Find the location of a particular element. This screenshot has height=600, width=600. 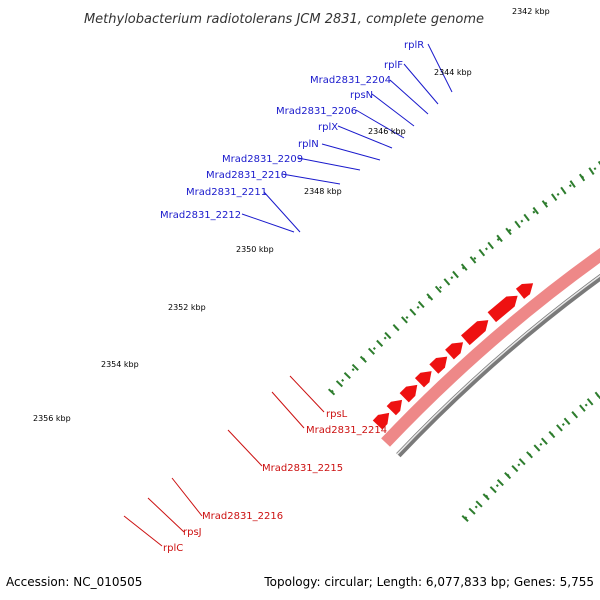

kbp-label-2356: 2356 kbp is located at coordinates (52, 418).